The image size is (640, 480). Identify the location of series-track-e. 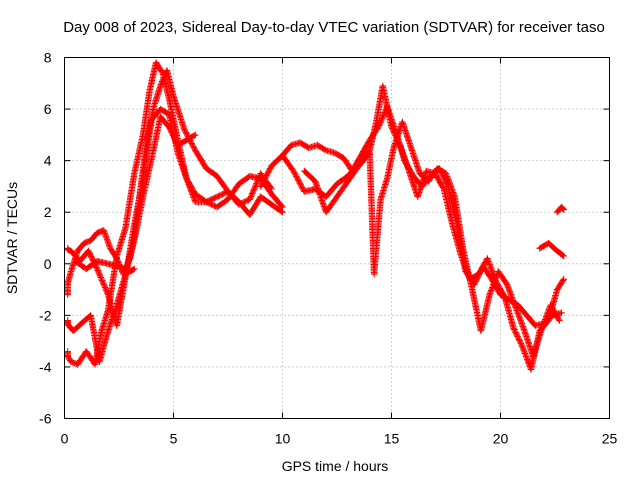
(105, 266).